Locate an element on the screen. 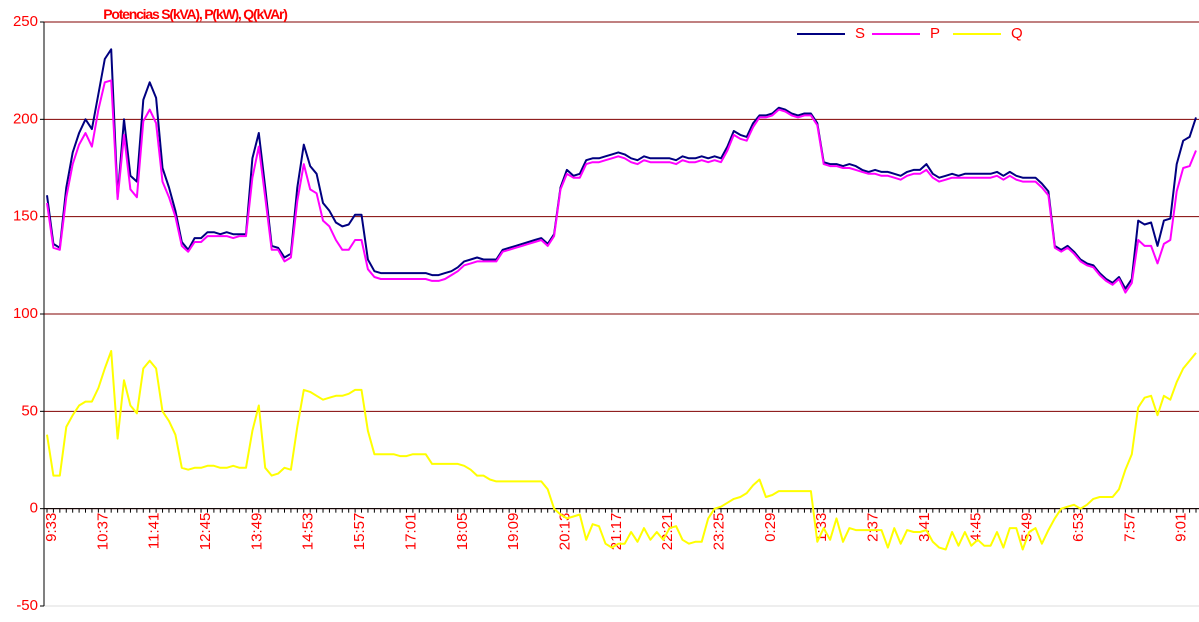  x-tick-label: 9:33 is located at coordinates (51, 527).